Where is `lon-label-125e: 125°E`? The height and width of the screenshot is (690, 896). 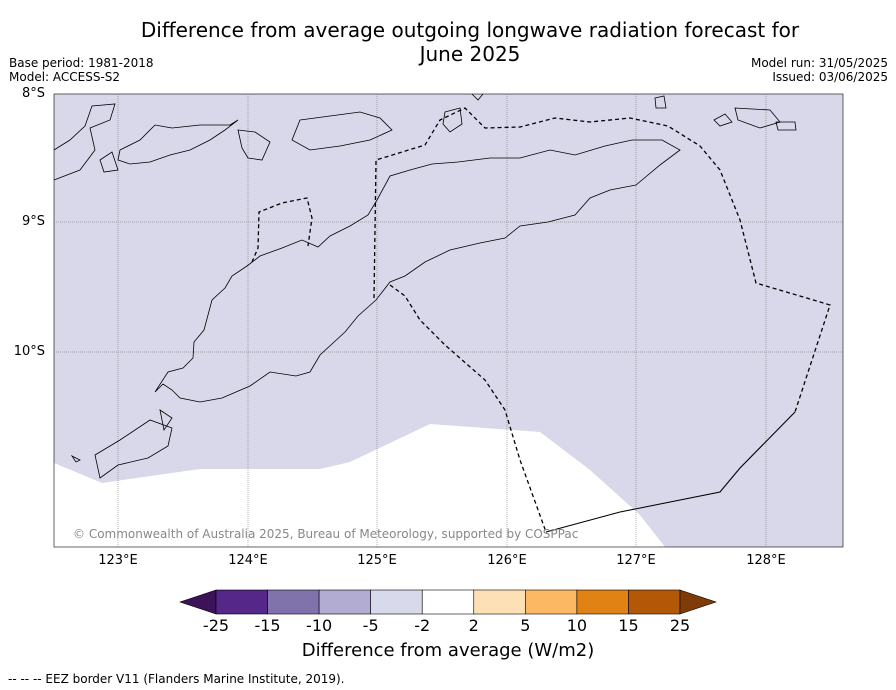
lon-label-125e: 125°E is located at coordinates (377, 560).